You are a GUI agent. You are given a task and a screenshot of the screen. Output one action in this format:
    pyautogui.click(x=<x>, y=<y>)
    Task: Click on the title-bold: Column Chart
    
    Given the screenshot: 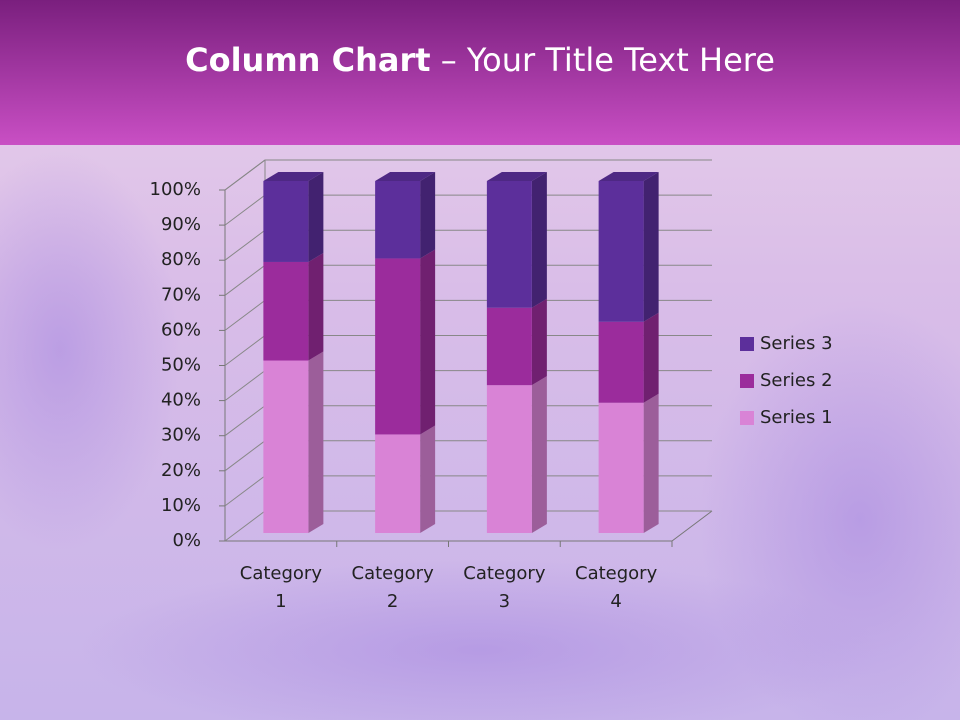 What is the action you would take?
    pyautogui.click(x=307, y=60)
    